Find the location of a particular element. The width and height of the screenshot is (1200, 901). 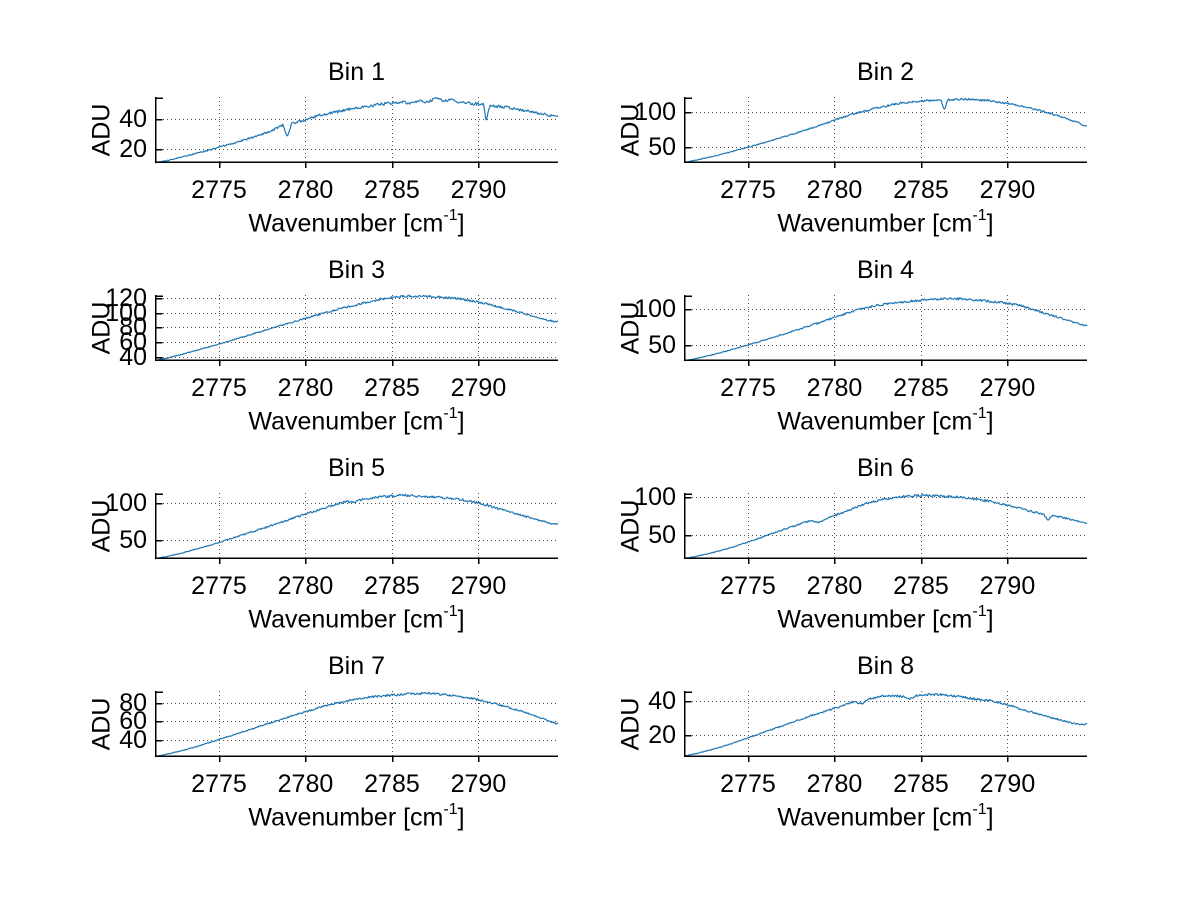

y-tick-label: 20 is located at coordinates (133, 149).